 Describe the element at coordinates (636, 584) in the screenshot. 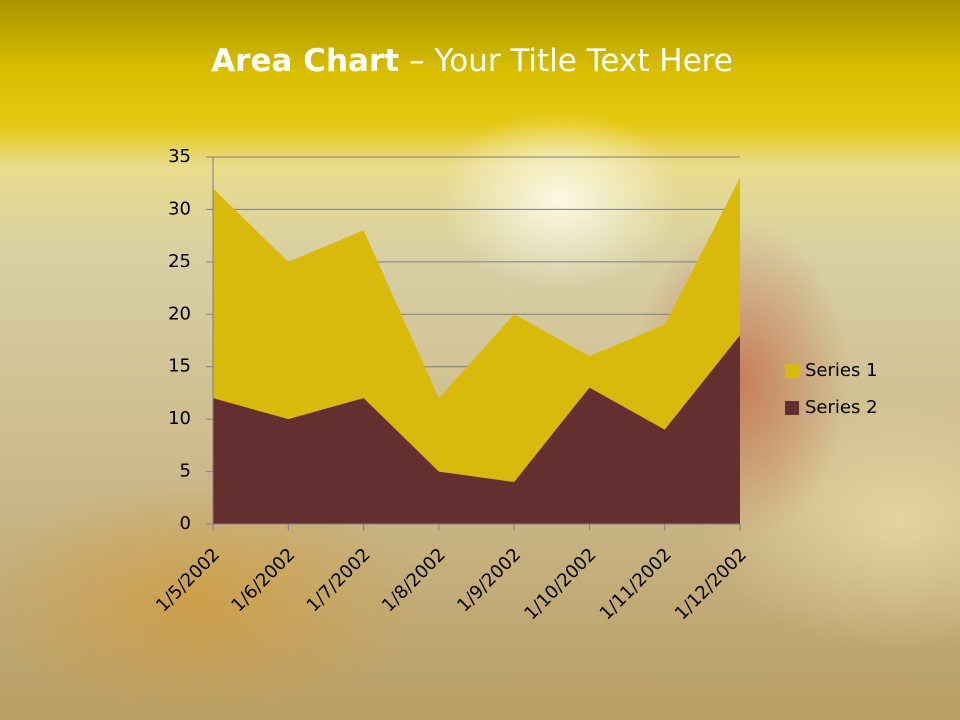

I see `x-tick-label: 1/11/2002` at that location.